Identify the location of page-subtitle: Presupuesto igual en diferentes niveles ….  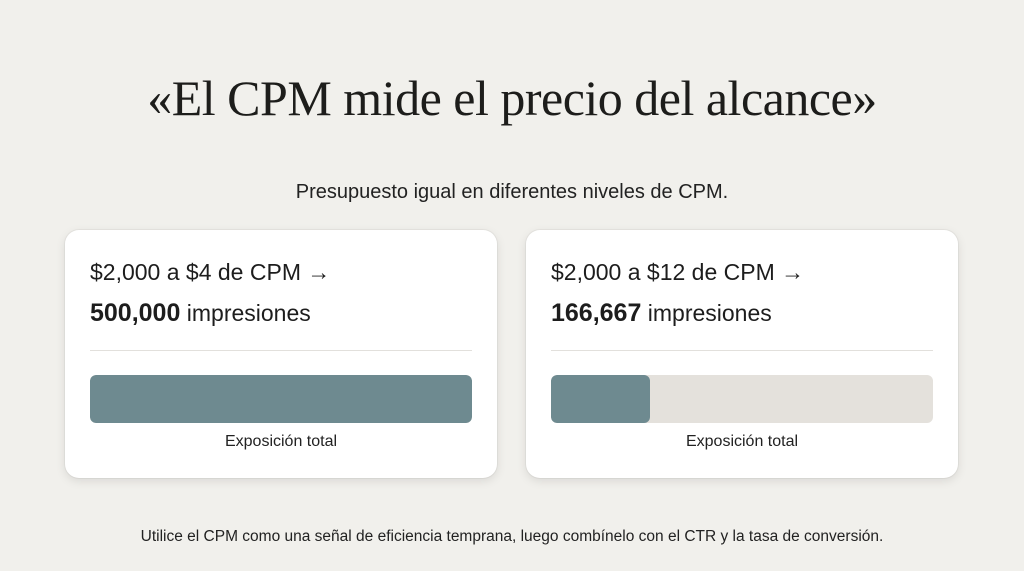
(512, 192).